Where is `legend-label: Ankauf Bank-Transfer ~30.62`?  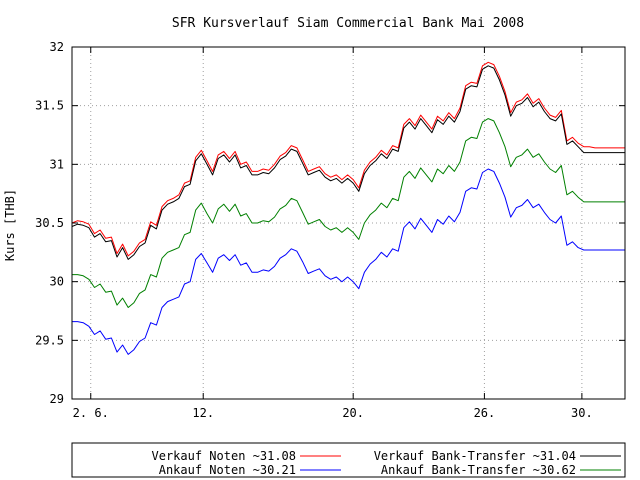
legend-label: Ankauf Bank-Transfer ~30.62 is located at coordinates (478, 470).